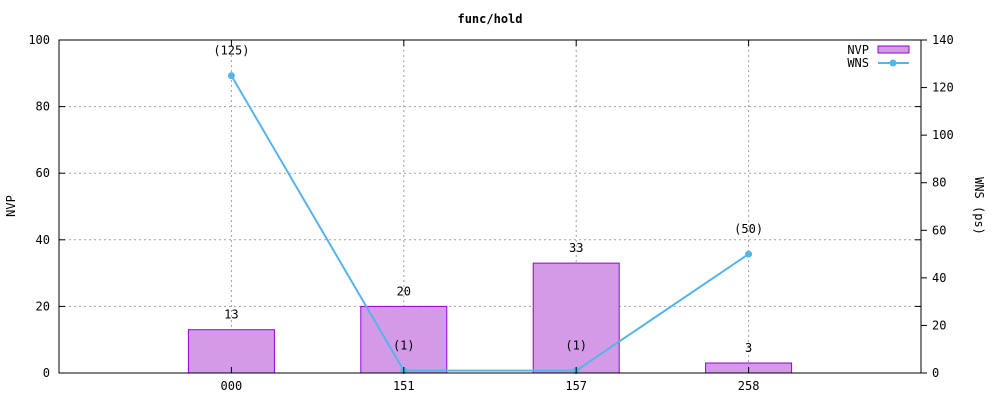  What do you see at coordinates (943, 135) in the screenshot?
I see `right-axis-tick-label: 100` at bounding box center [943, 135].